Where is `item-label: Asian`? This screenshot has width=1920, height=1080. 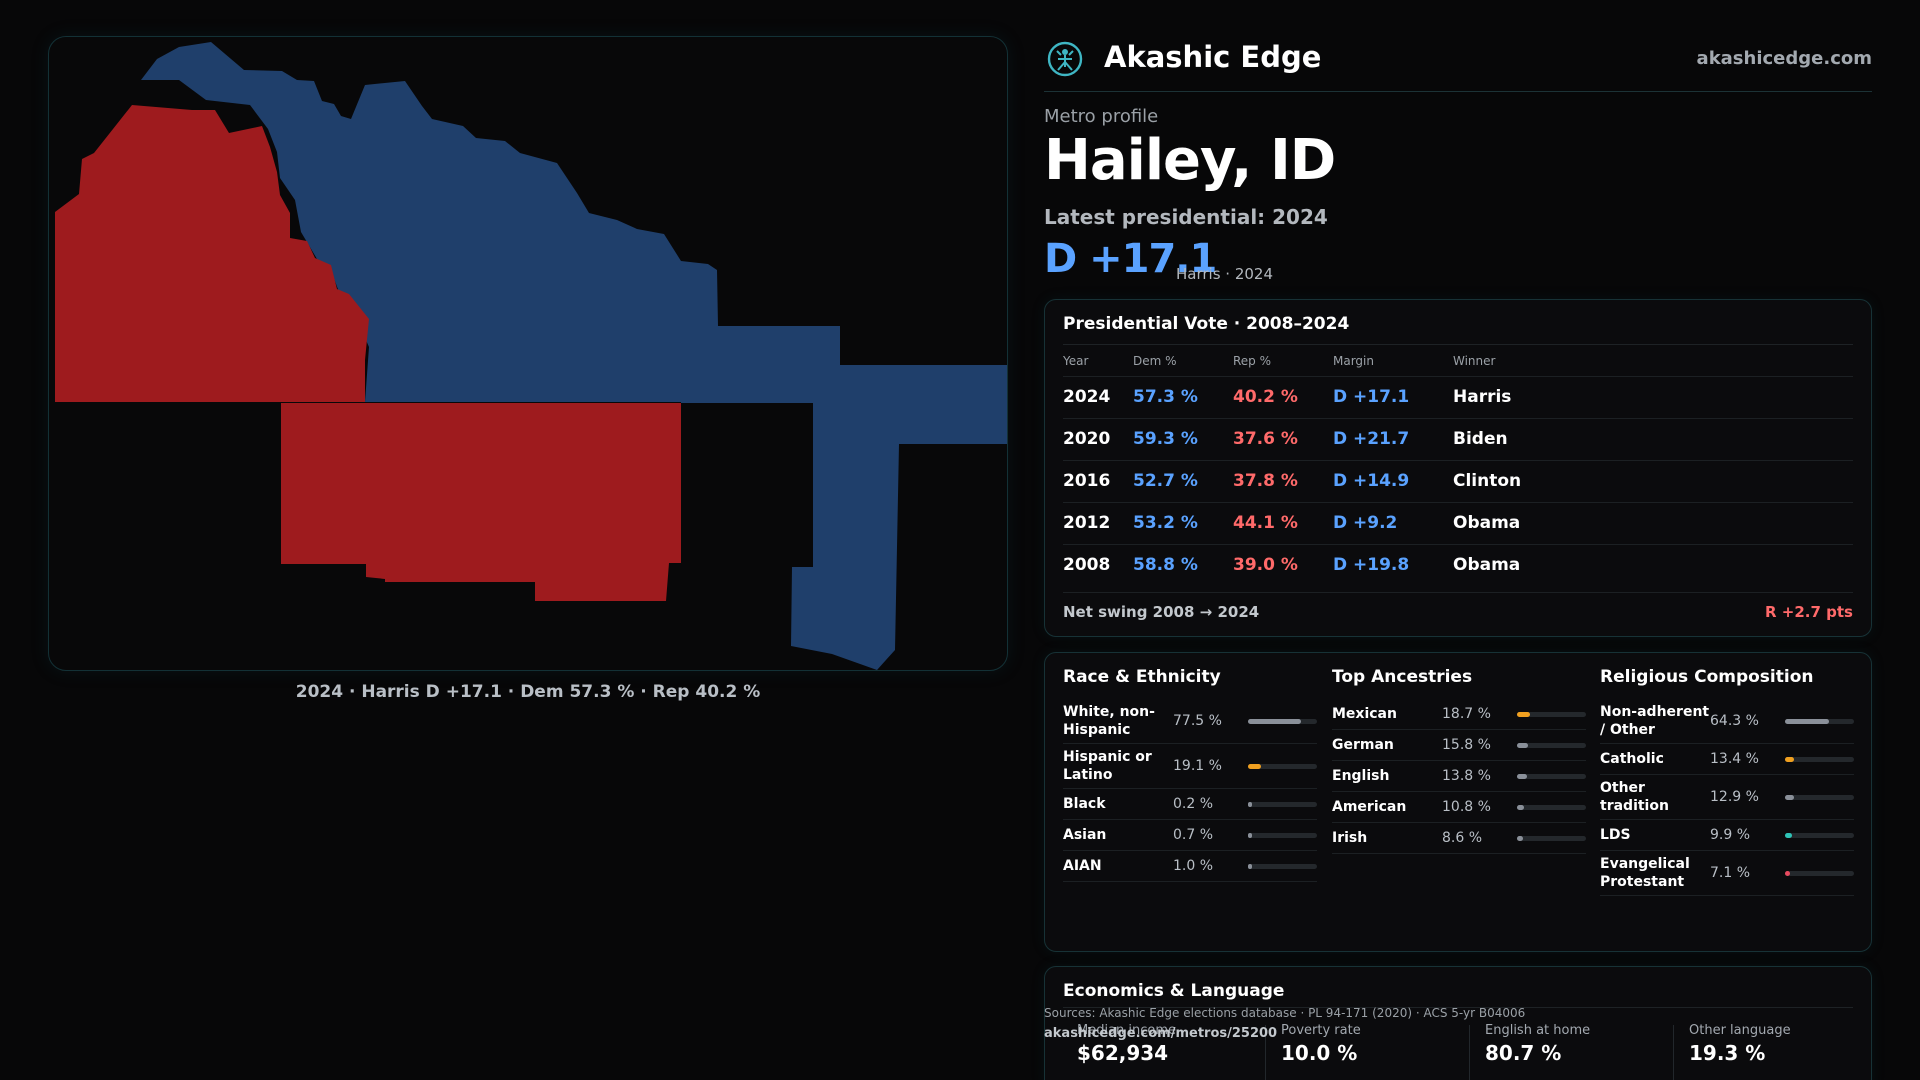
item-label: Asian is located at coordinates (1085, 835).